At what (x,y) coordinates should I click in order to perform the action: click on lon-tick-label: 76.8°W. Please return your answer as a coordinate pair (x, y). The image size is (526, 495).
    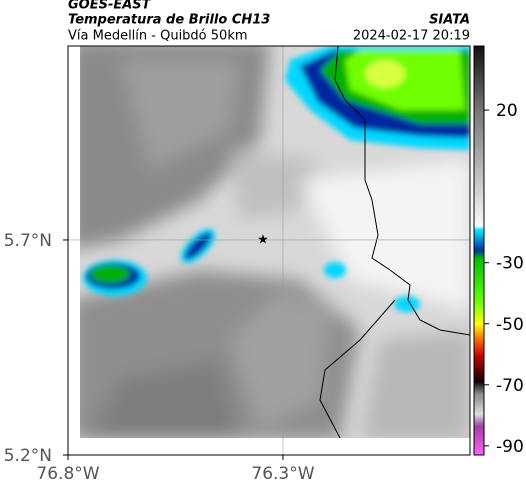
    Looking at the image, I should click on (67, 474).